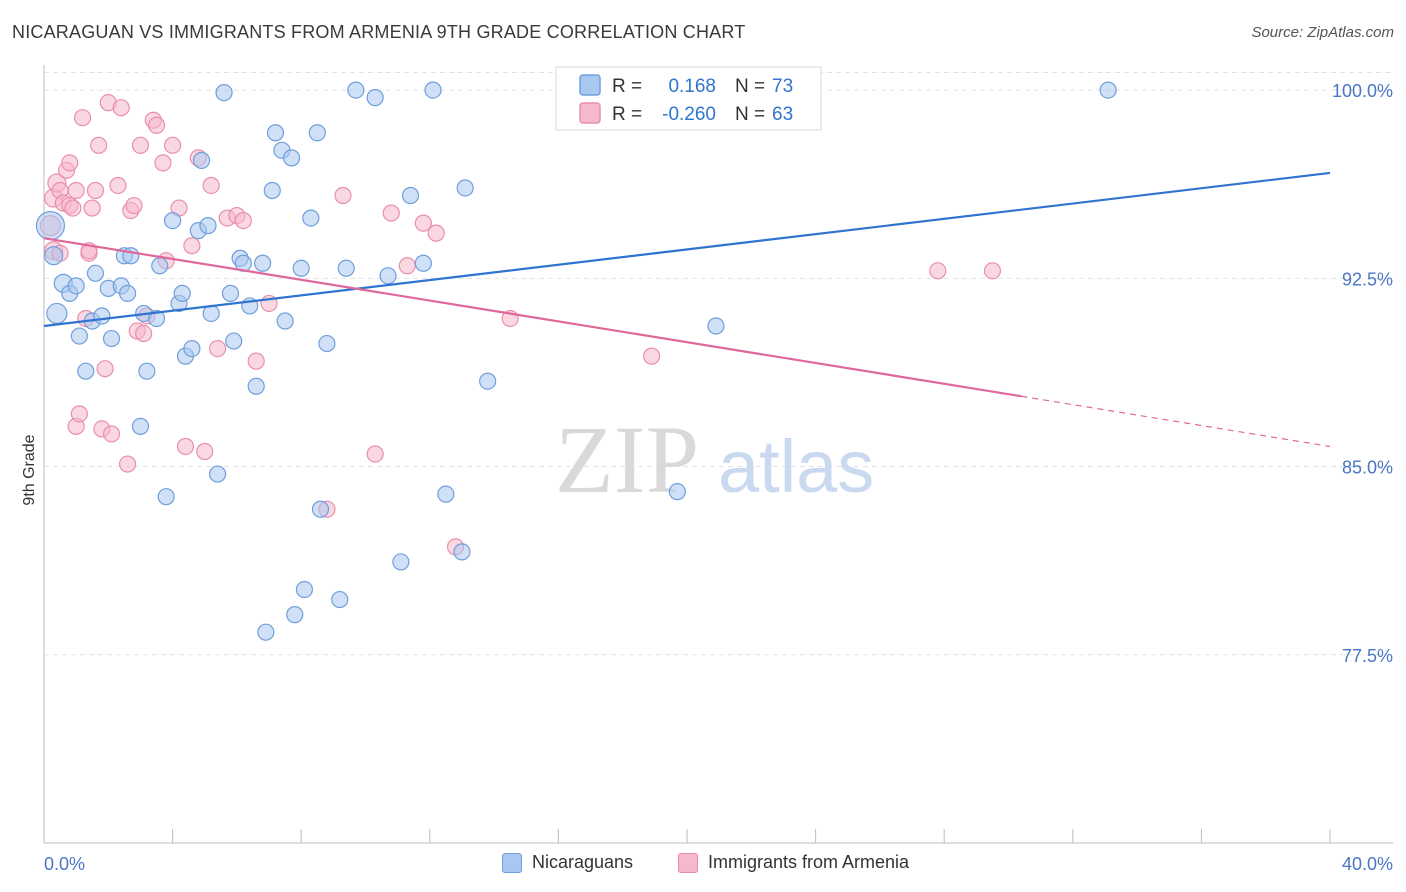  What do you see at coordinates (688, 862) in the screenshot?
I see `bottom-legend-swatch-armenia` at bounding box center [688, 862].